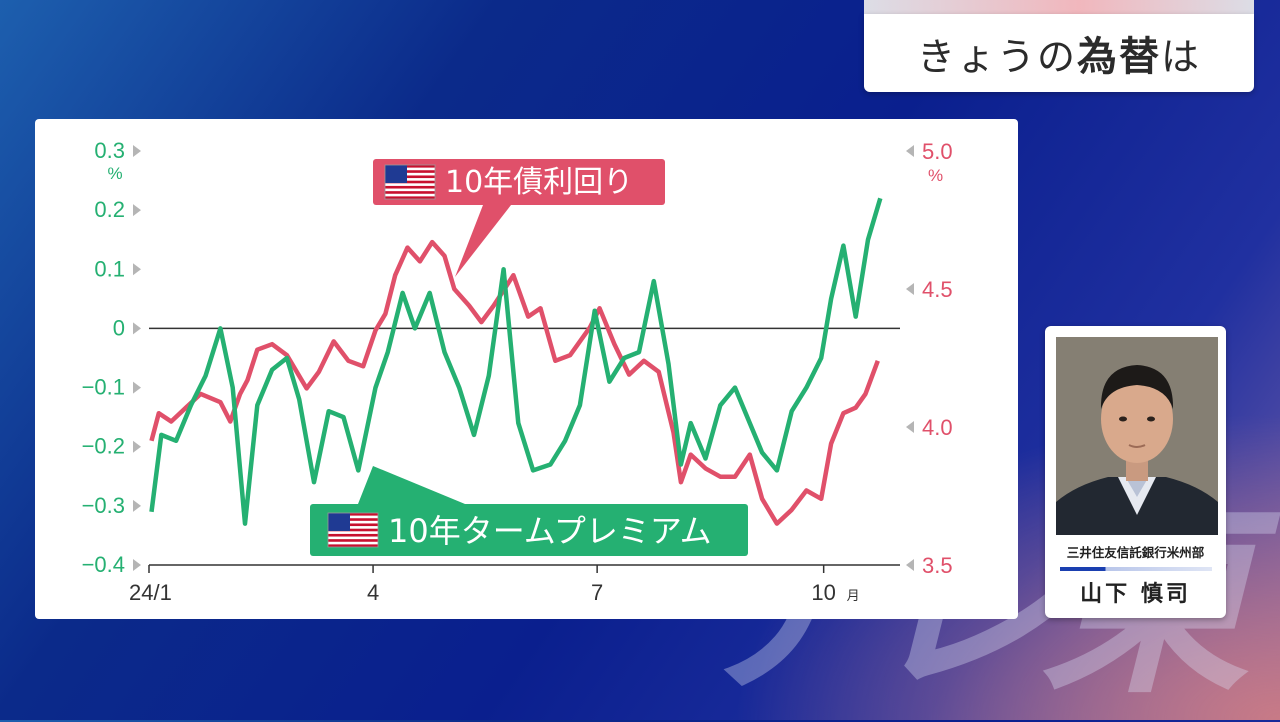  What do you see at coordinates (119, 327) in the screenshot?
I see `left-tick-label: 0` at bounding box center [119, 327].